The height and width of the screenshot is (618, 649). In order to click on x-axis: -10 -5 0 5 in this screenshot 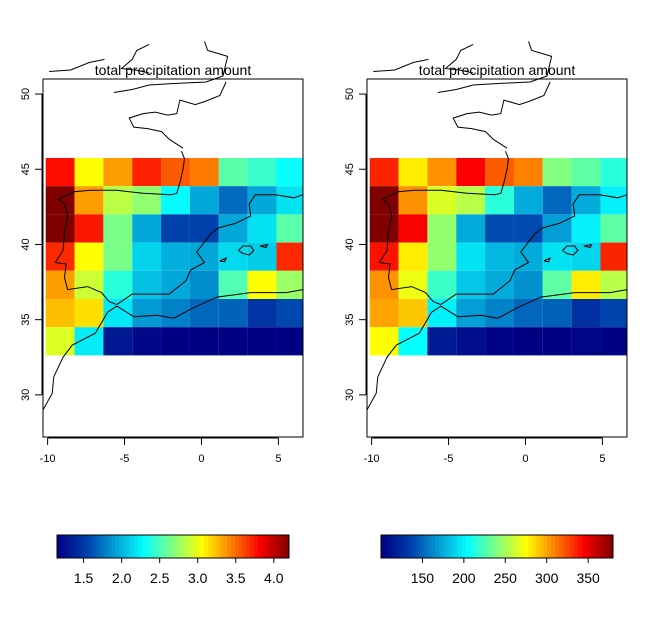, I will do `click(484, 451)`.